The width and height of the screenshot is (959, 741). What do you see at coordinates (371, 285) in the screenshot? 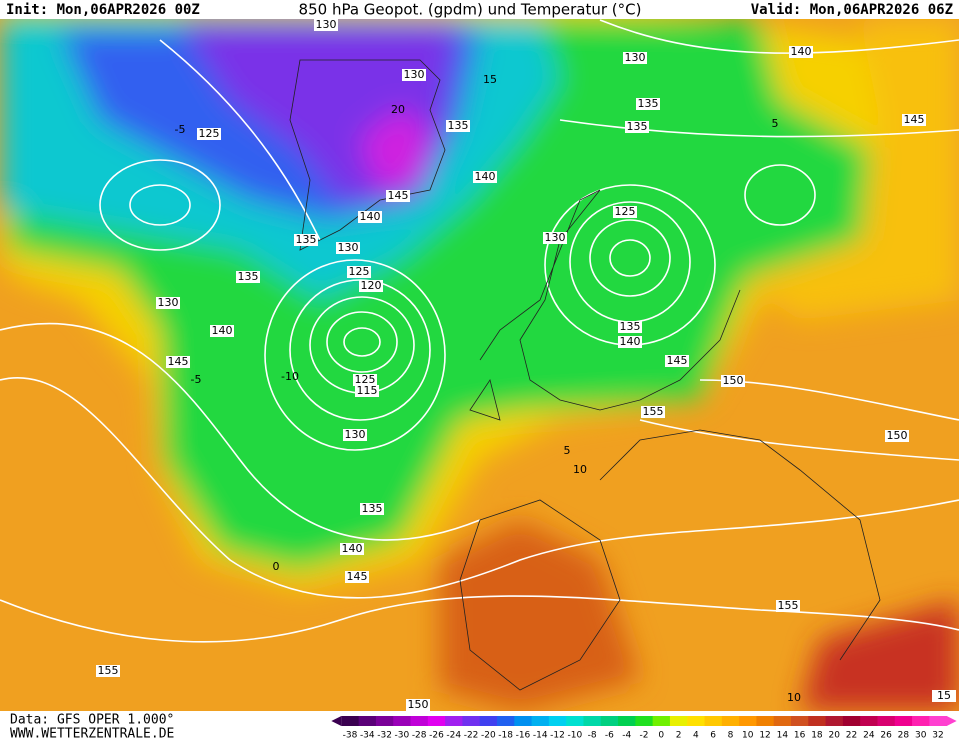
I see `isobar-label: 120` at bounding box center [371, 285].